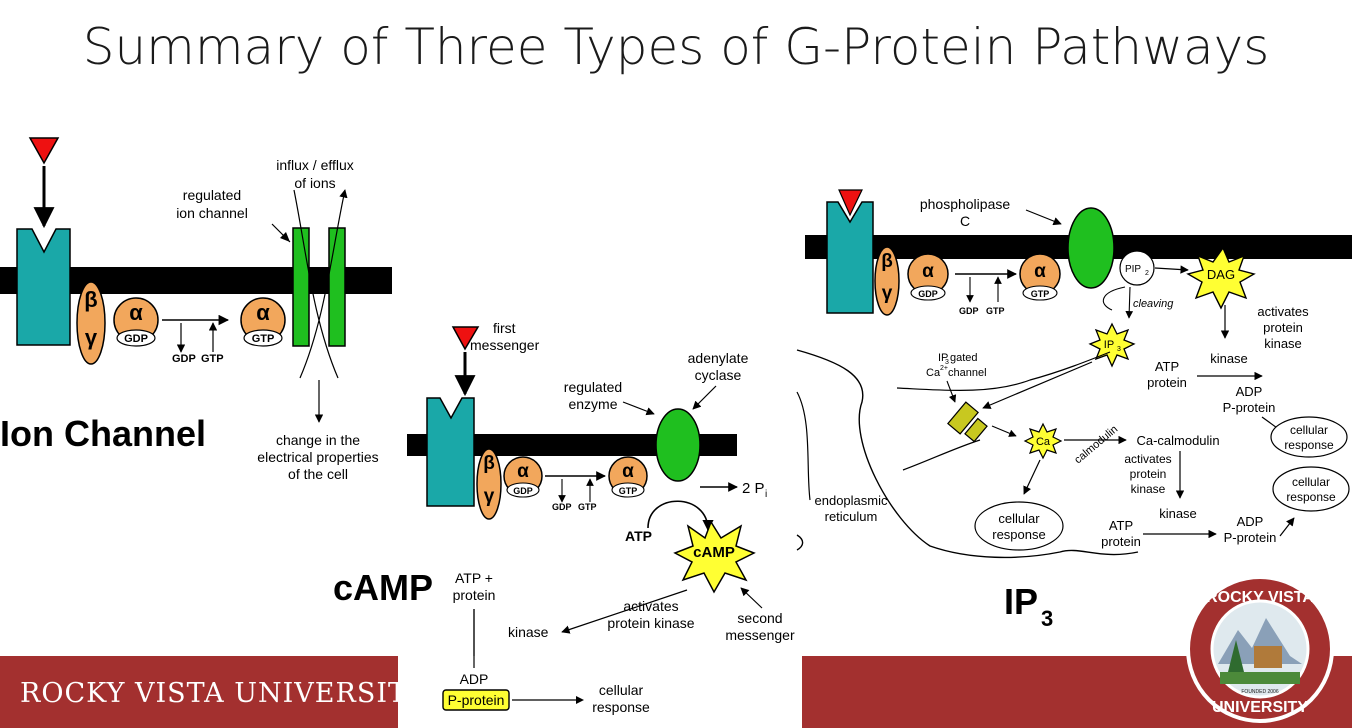  Describe the element at coordinates (337, 287) in the screenshot. I see `ion-channel-right` at that location.